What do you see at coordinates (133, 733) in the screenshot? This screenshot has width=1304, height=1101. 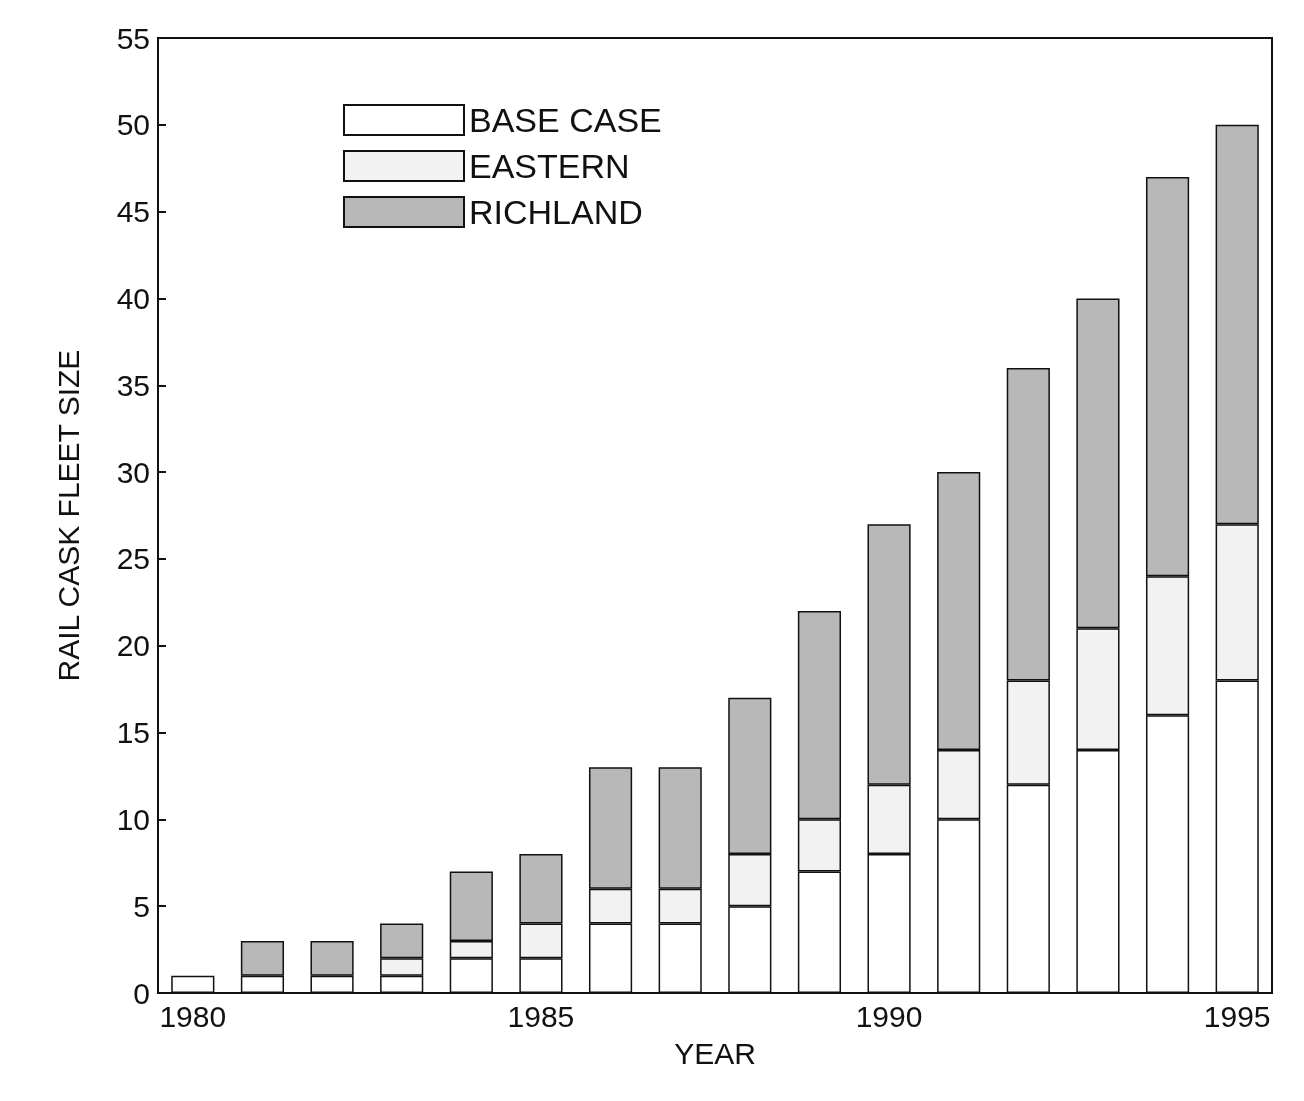 I see `y-tick-label: 15` at bounding box center [133, 733].